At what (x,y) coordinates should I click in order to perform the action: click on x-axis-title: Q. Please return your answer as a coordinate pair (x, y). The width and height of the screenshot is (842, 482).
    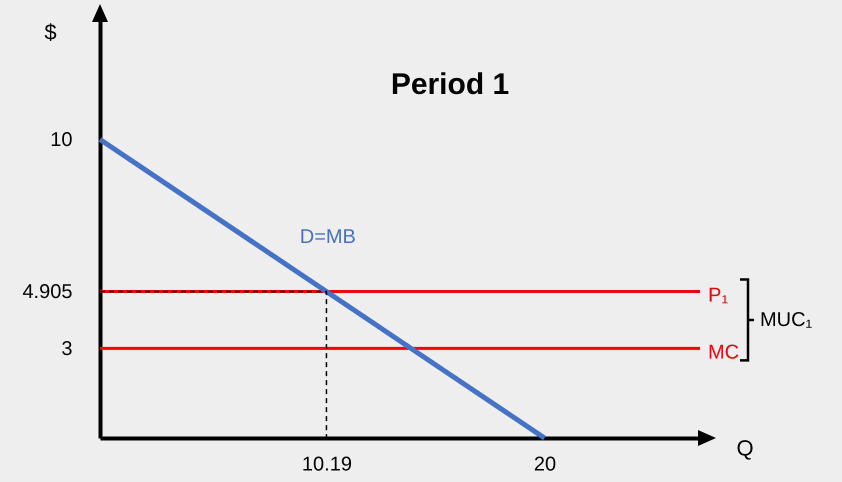
    Looking at the image, I should click on (745, 448).